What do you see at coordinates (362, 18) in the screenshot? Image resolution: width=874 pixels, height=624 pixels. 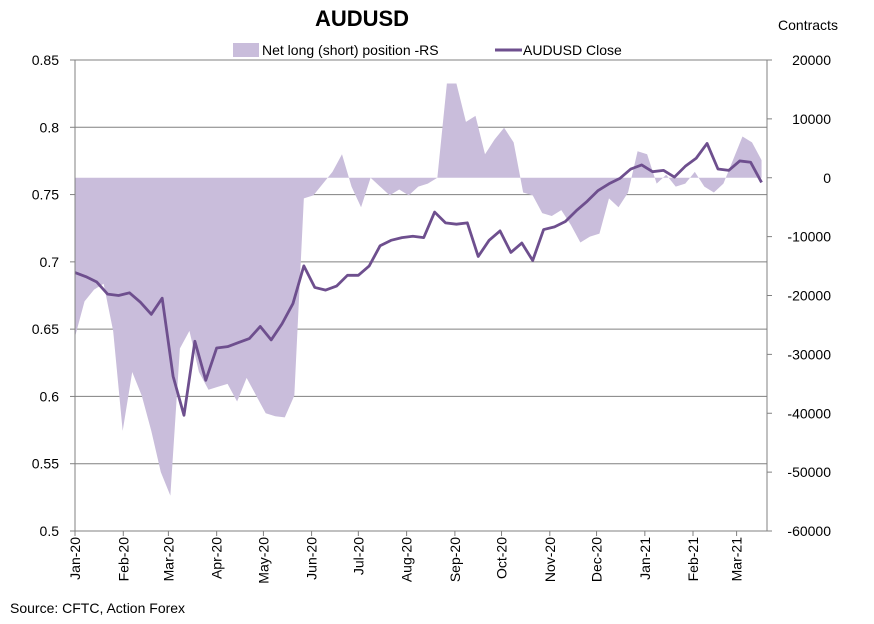 I see `chart-title: AUDUSD` at bounding box center [362, 18].